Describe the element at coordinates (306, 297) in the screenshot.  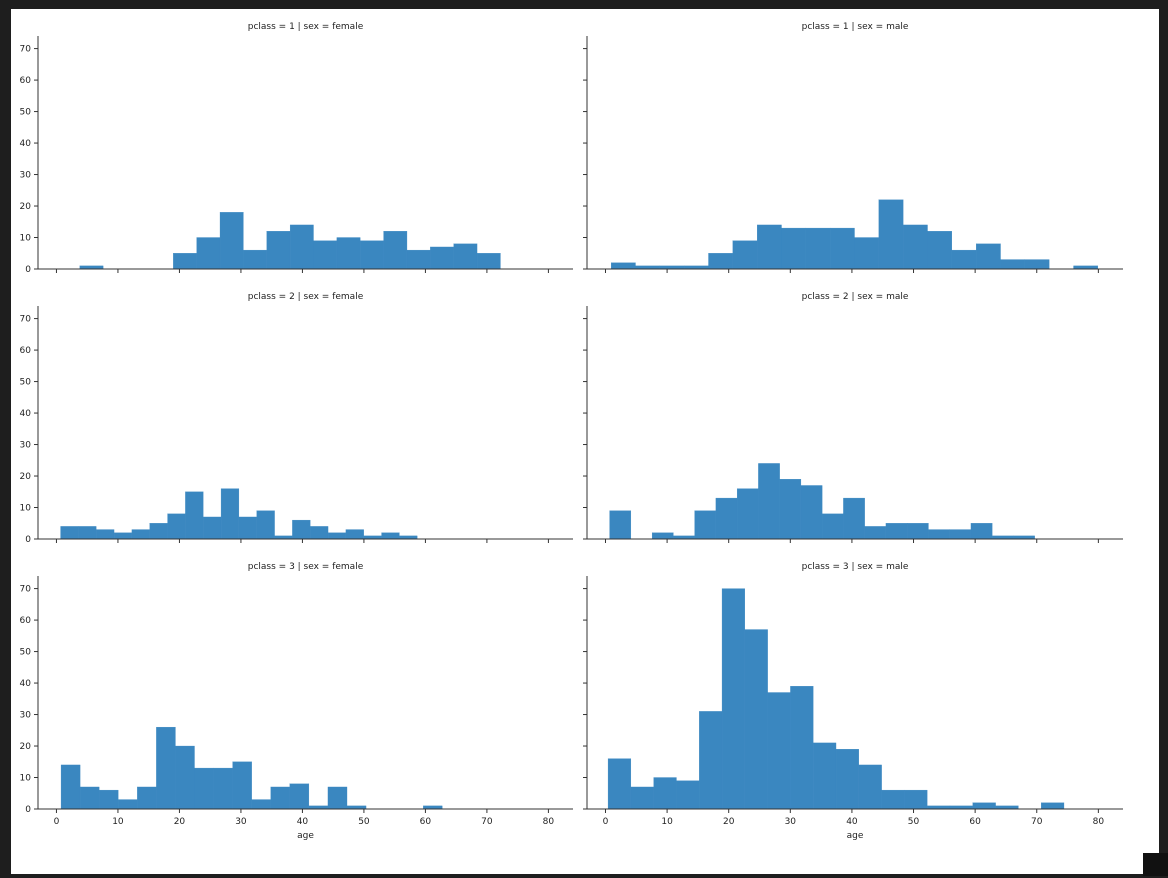
I see `panel-title: pclass = 2 | sex = female` at that location.